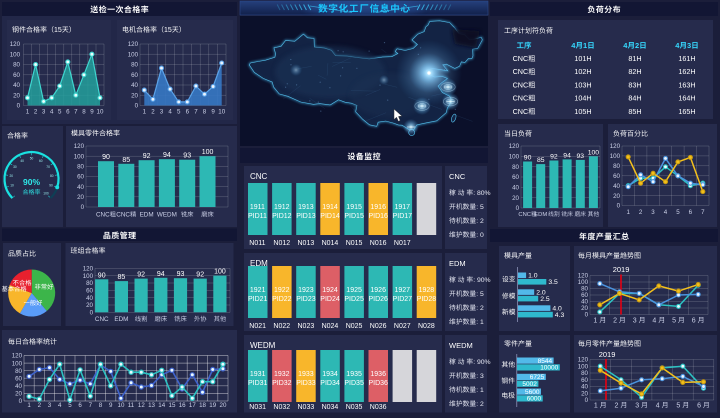  I want to click on svg-text: 1932, so click(282, 374).